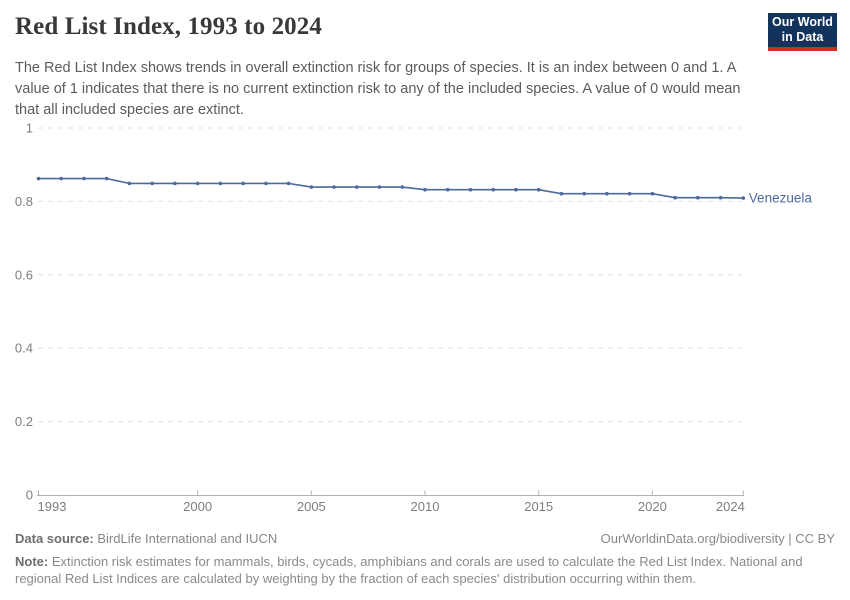  Describe the element at coordinates (29, 495) in the screenshot. I see `y-axis-tick-label: 0` at that location.